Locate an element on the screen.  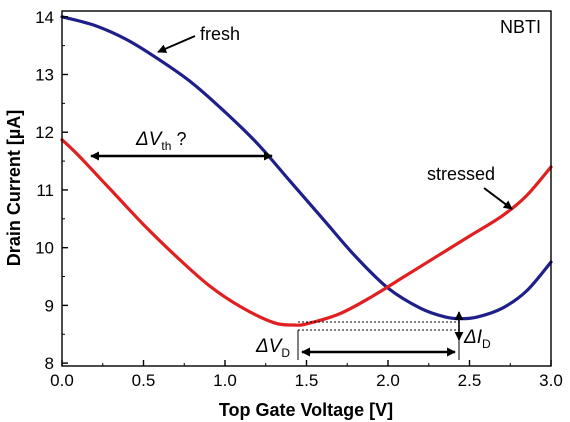
fresh-label: fresh is located at coordinates (220, 34).